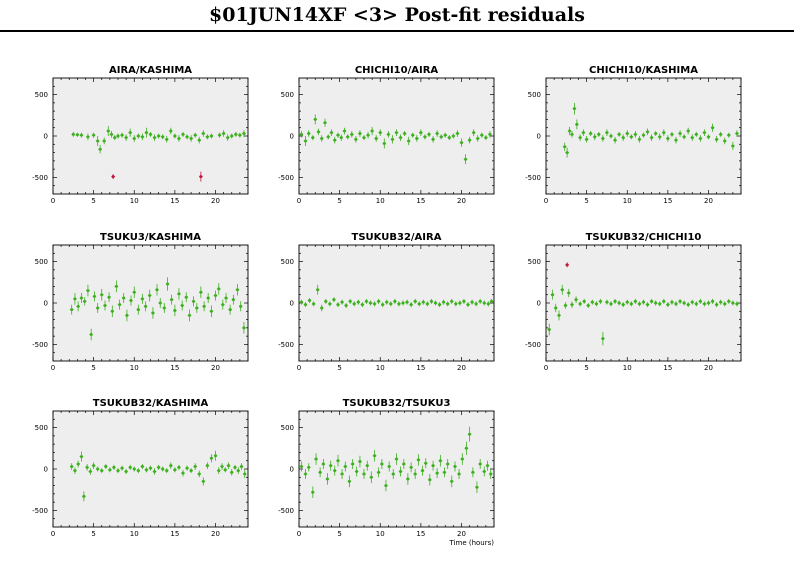 The image size is (794, 577). Describe the element at coordinates (46, 137) in the screenshot. I see `y-tick-label: 0` at that location.